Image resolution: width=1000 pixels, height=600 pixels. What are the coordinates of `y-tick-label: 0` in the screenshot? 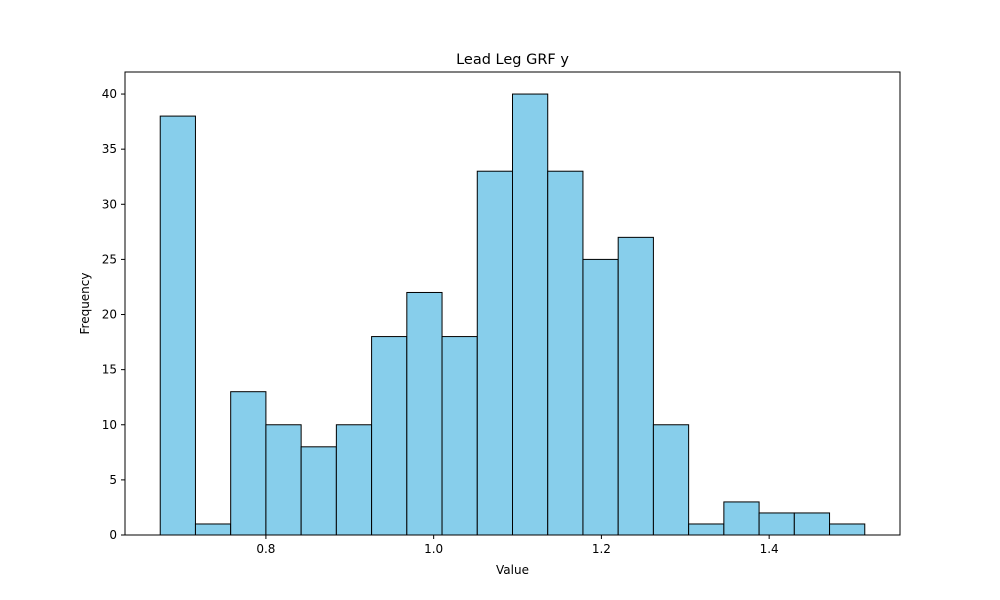 It's located at (113, 535).